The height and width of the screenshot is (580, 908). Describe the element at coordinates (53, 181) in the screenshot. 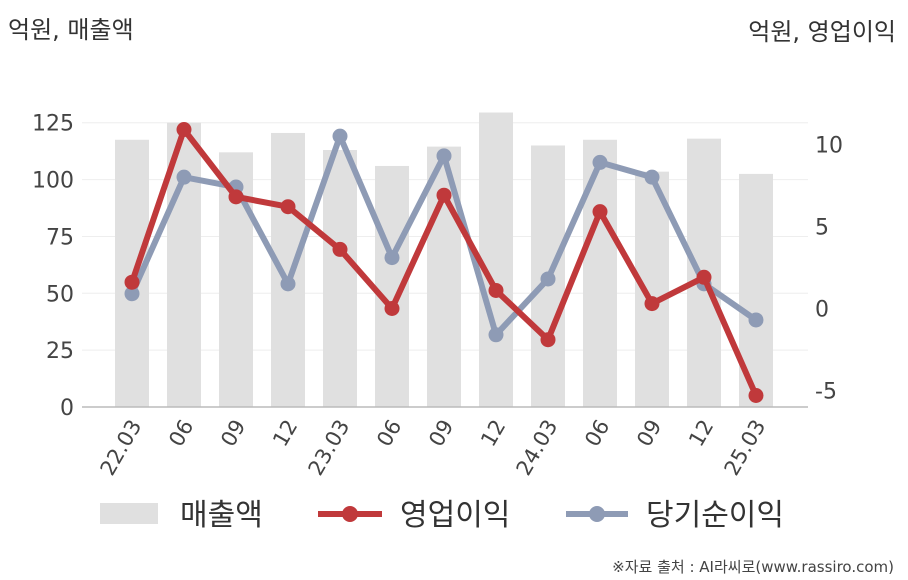

I see `left-tick-label: 100` at that location.